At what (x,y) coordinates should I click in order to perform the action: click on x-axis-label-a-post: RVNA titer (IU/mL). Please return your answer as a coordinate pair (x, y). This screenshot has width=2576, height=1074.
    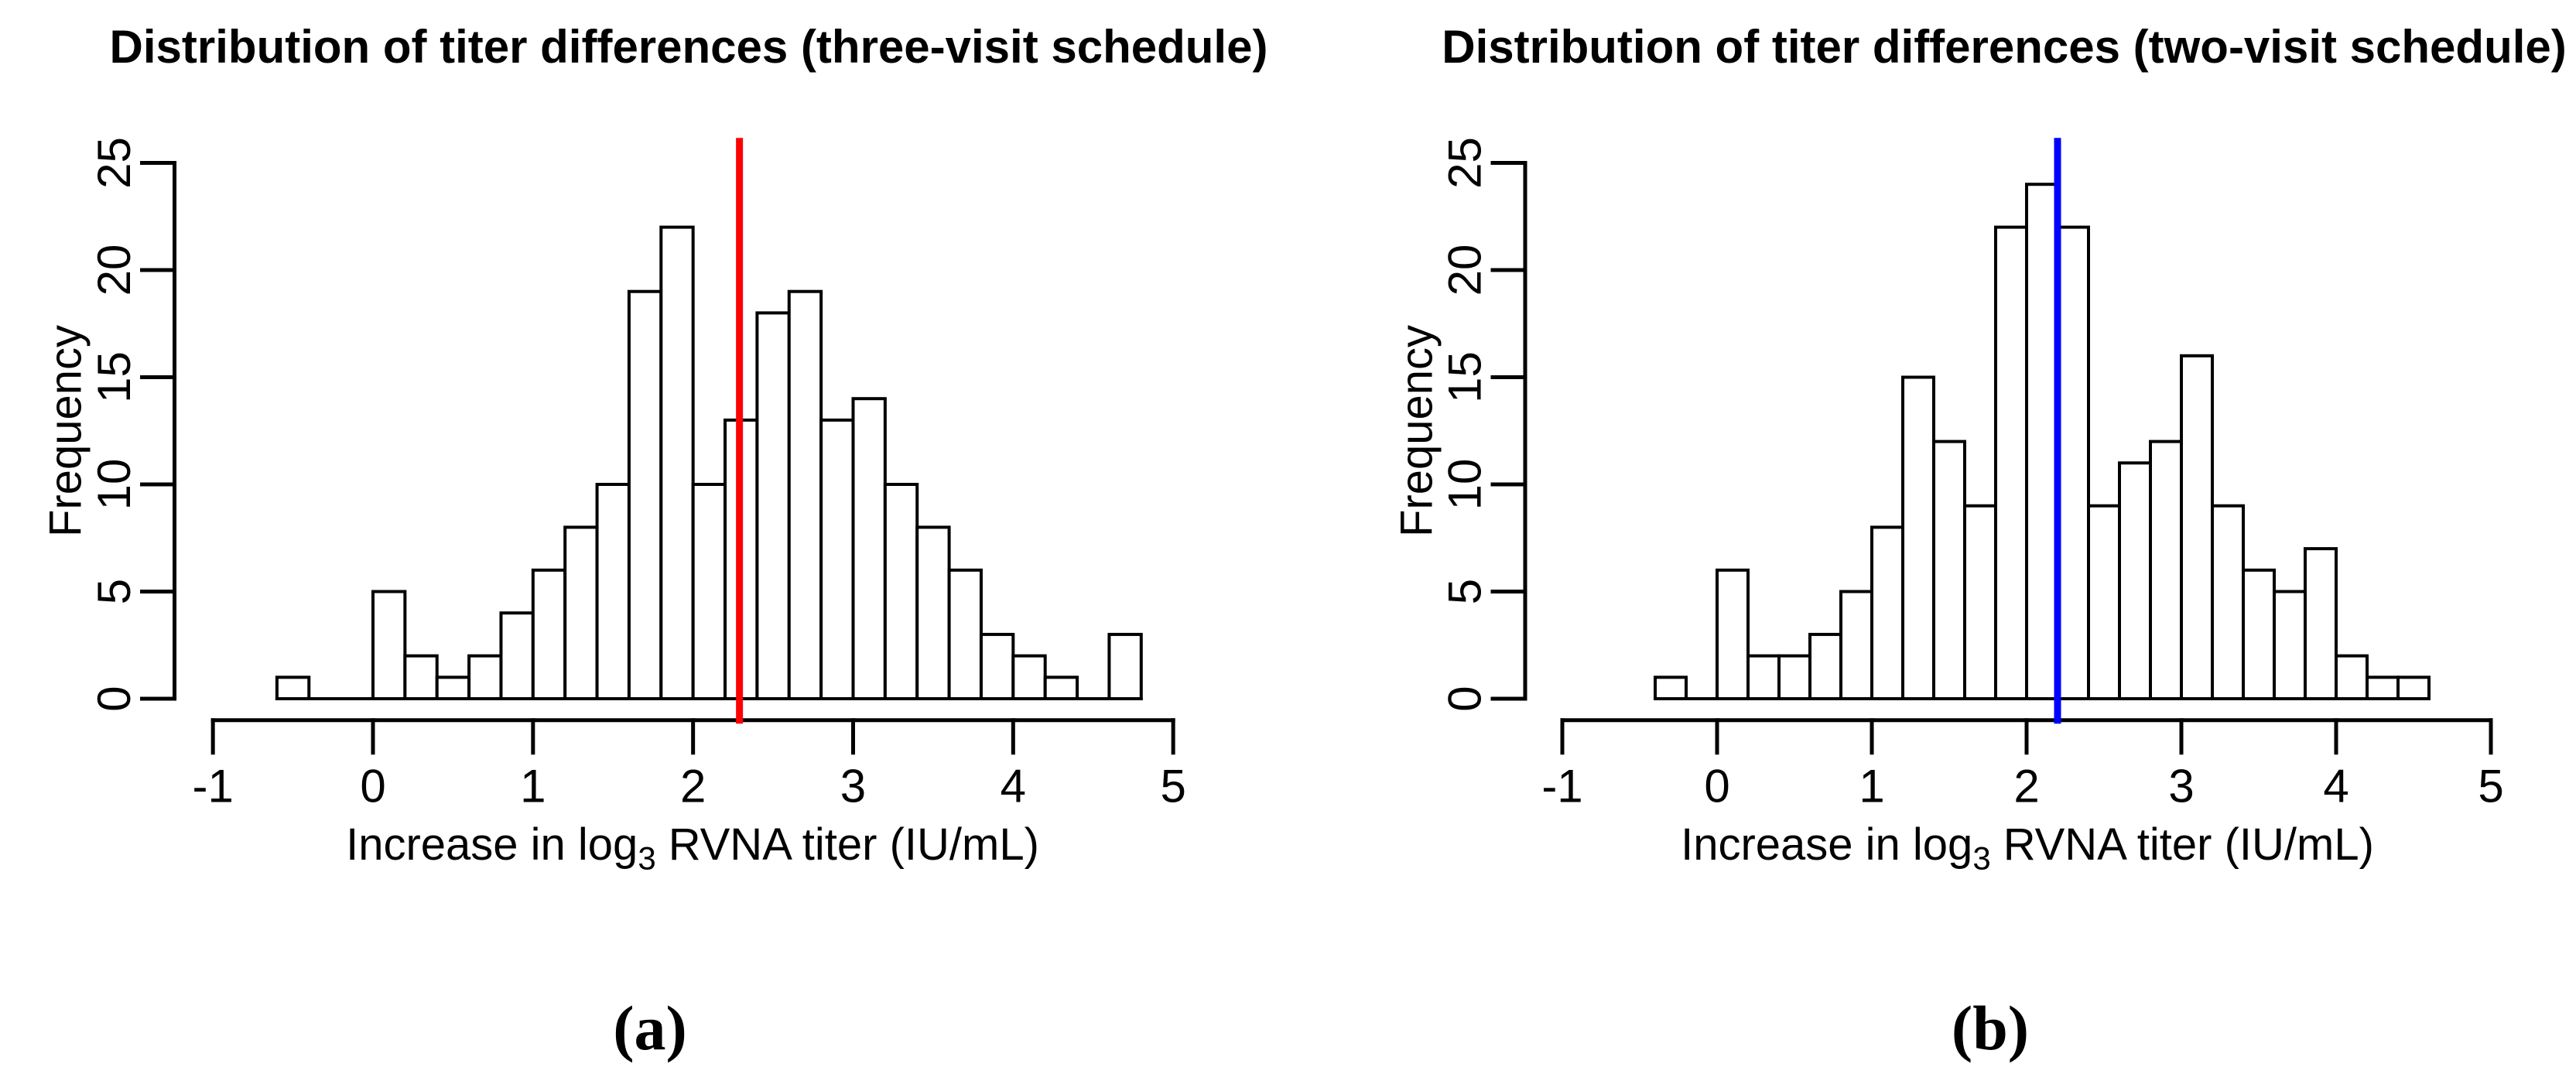
    Looking at the image, I should click on (847, 844).